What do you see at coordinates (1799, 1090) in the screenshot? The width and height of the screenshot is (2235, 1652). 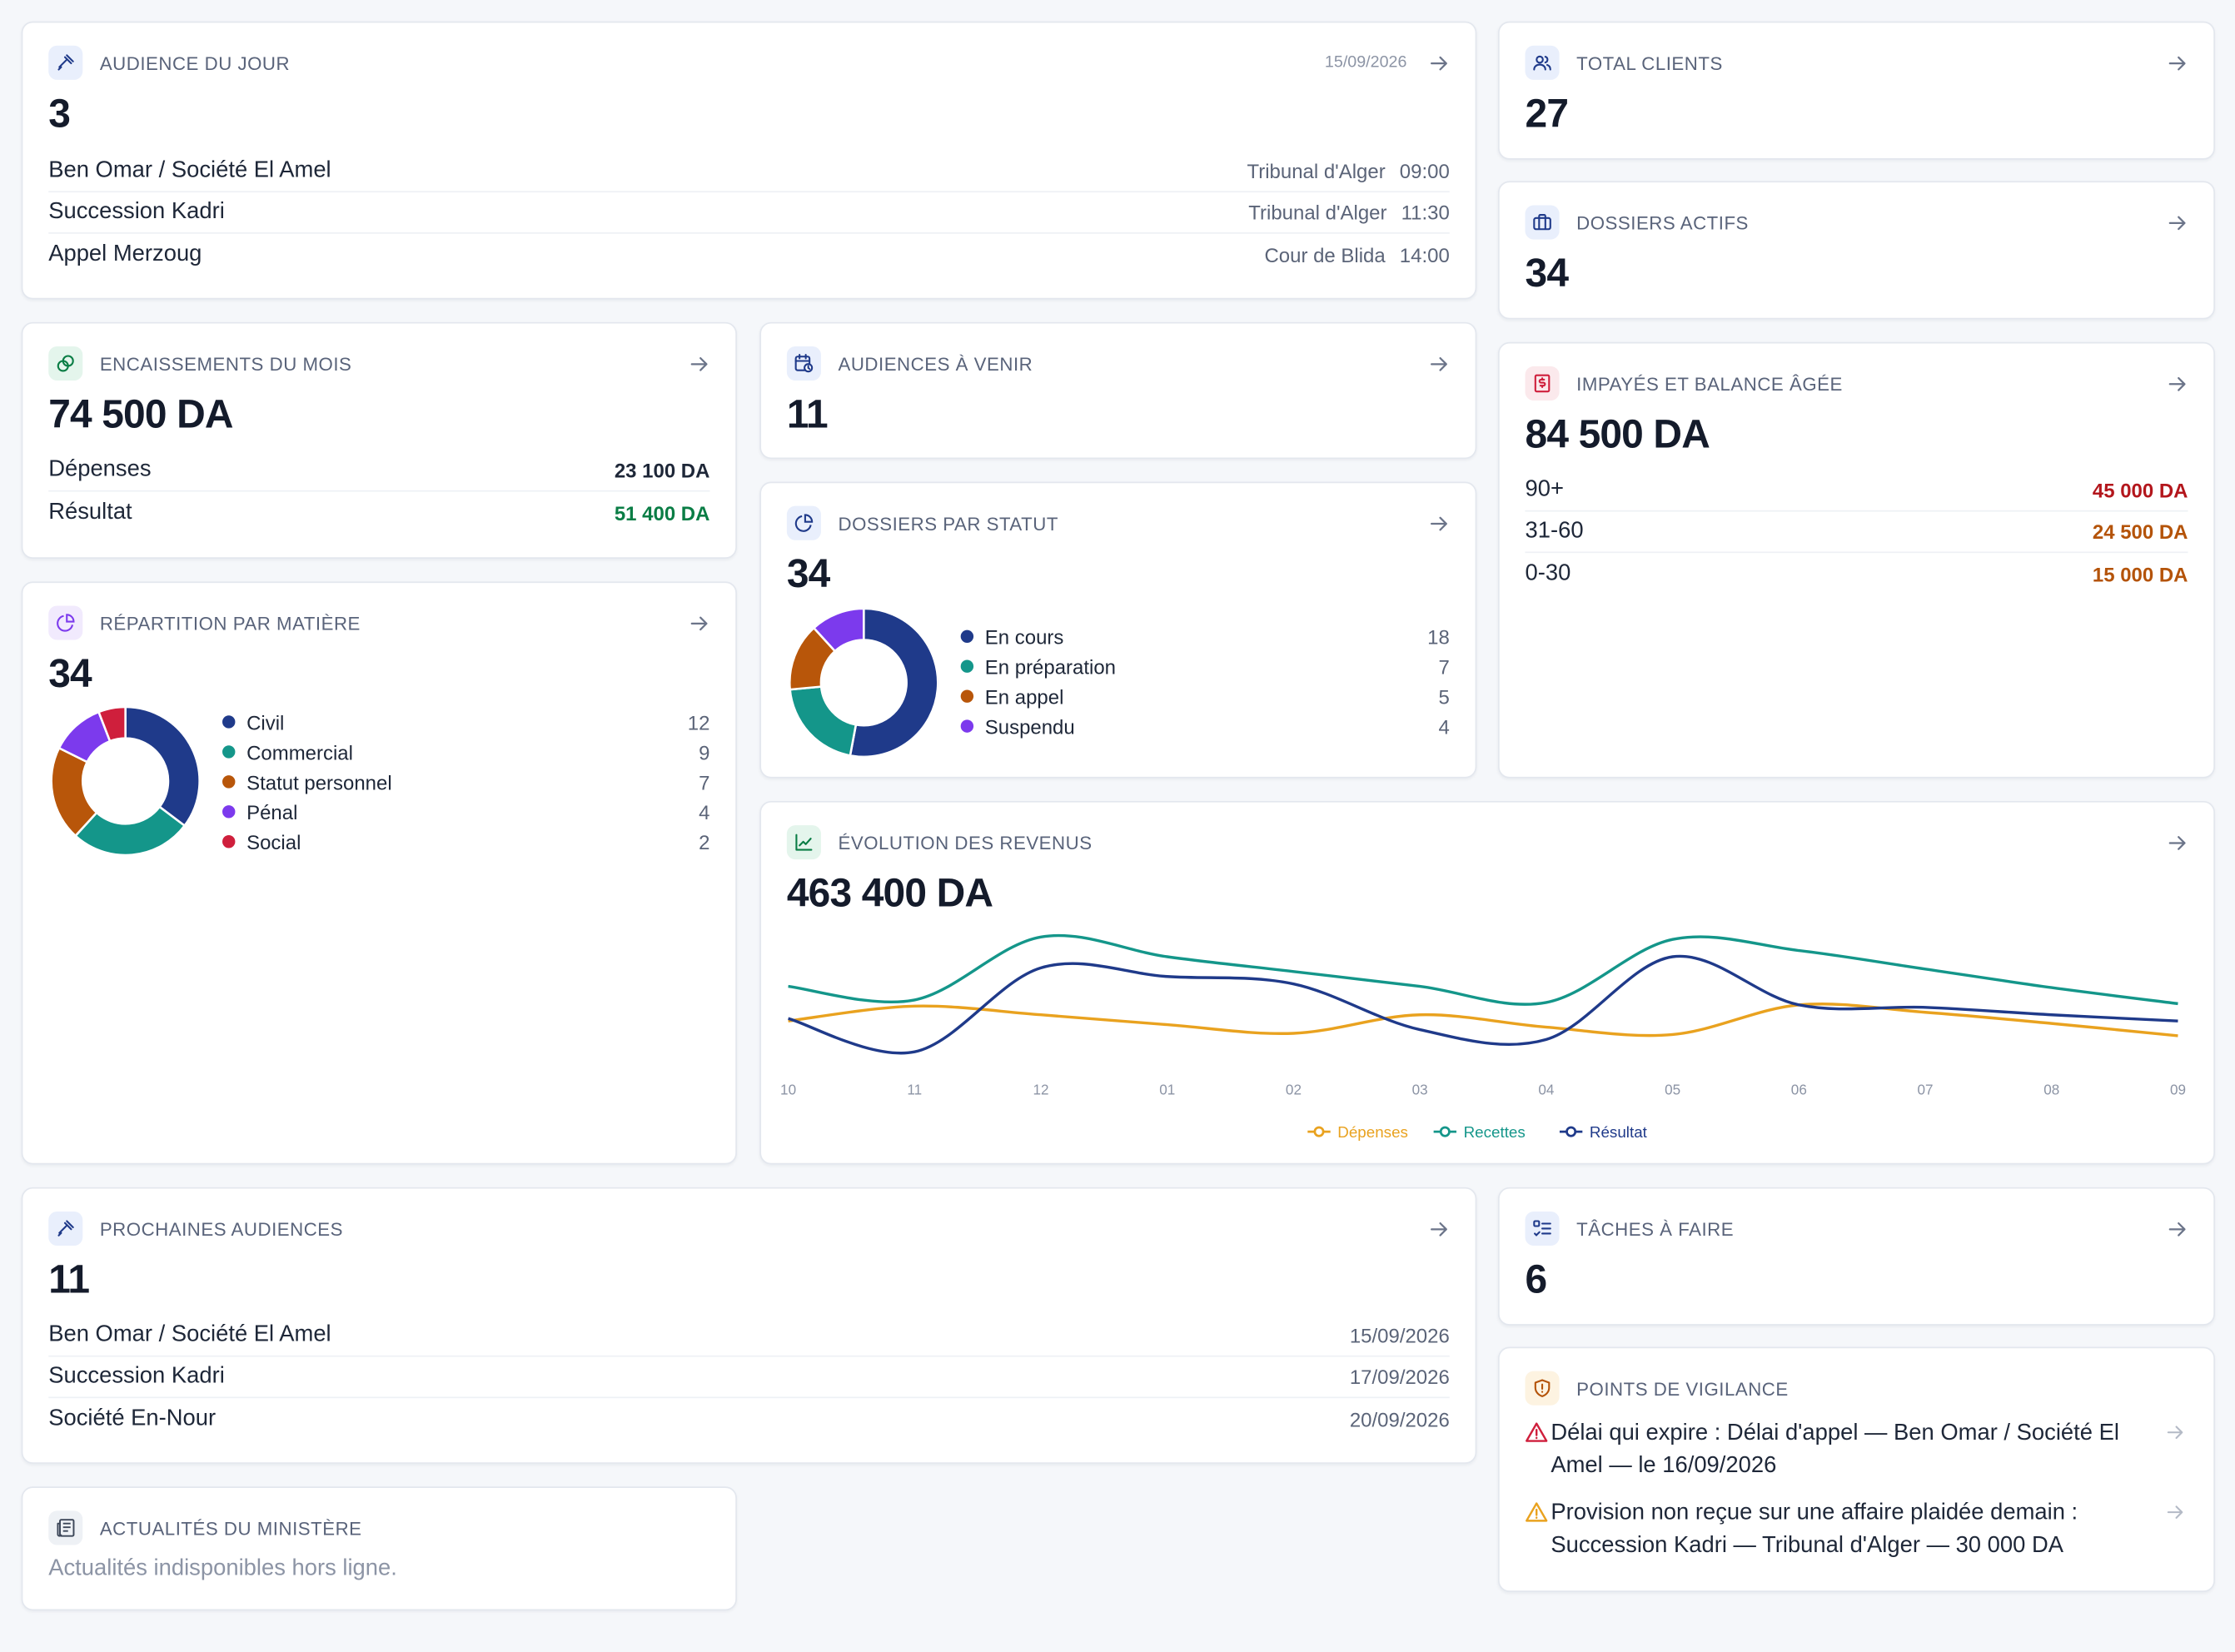 I see `x-tick-label: 06` at bounding box center [1799, 1090].